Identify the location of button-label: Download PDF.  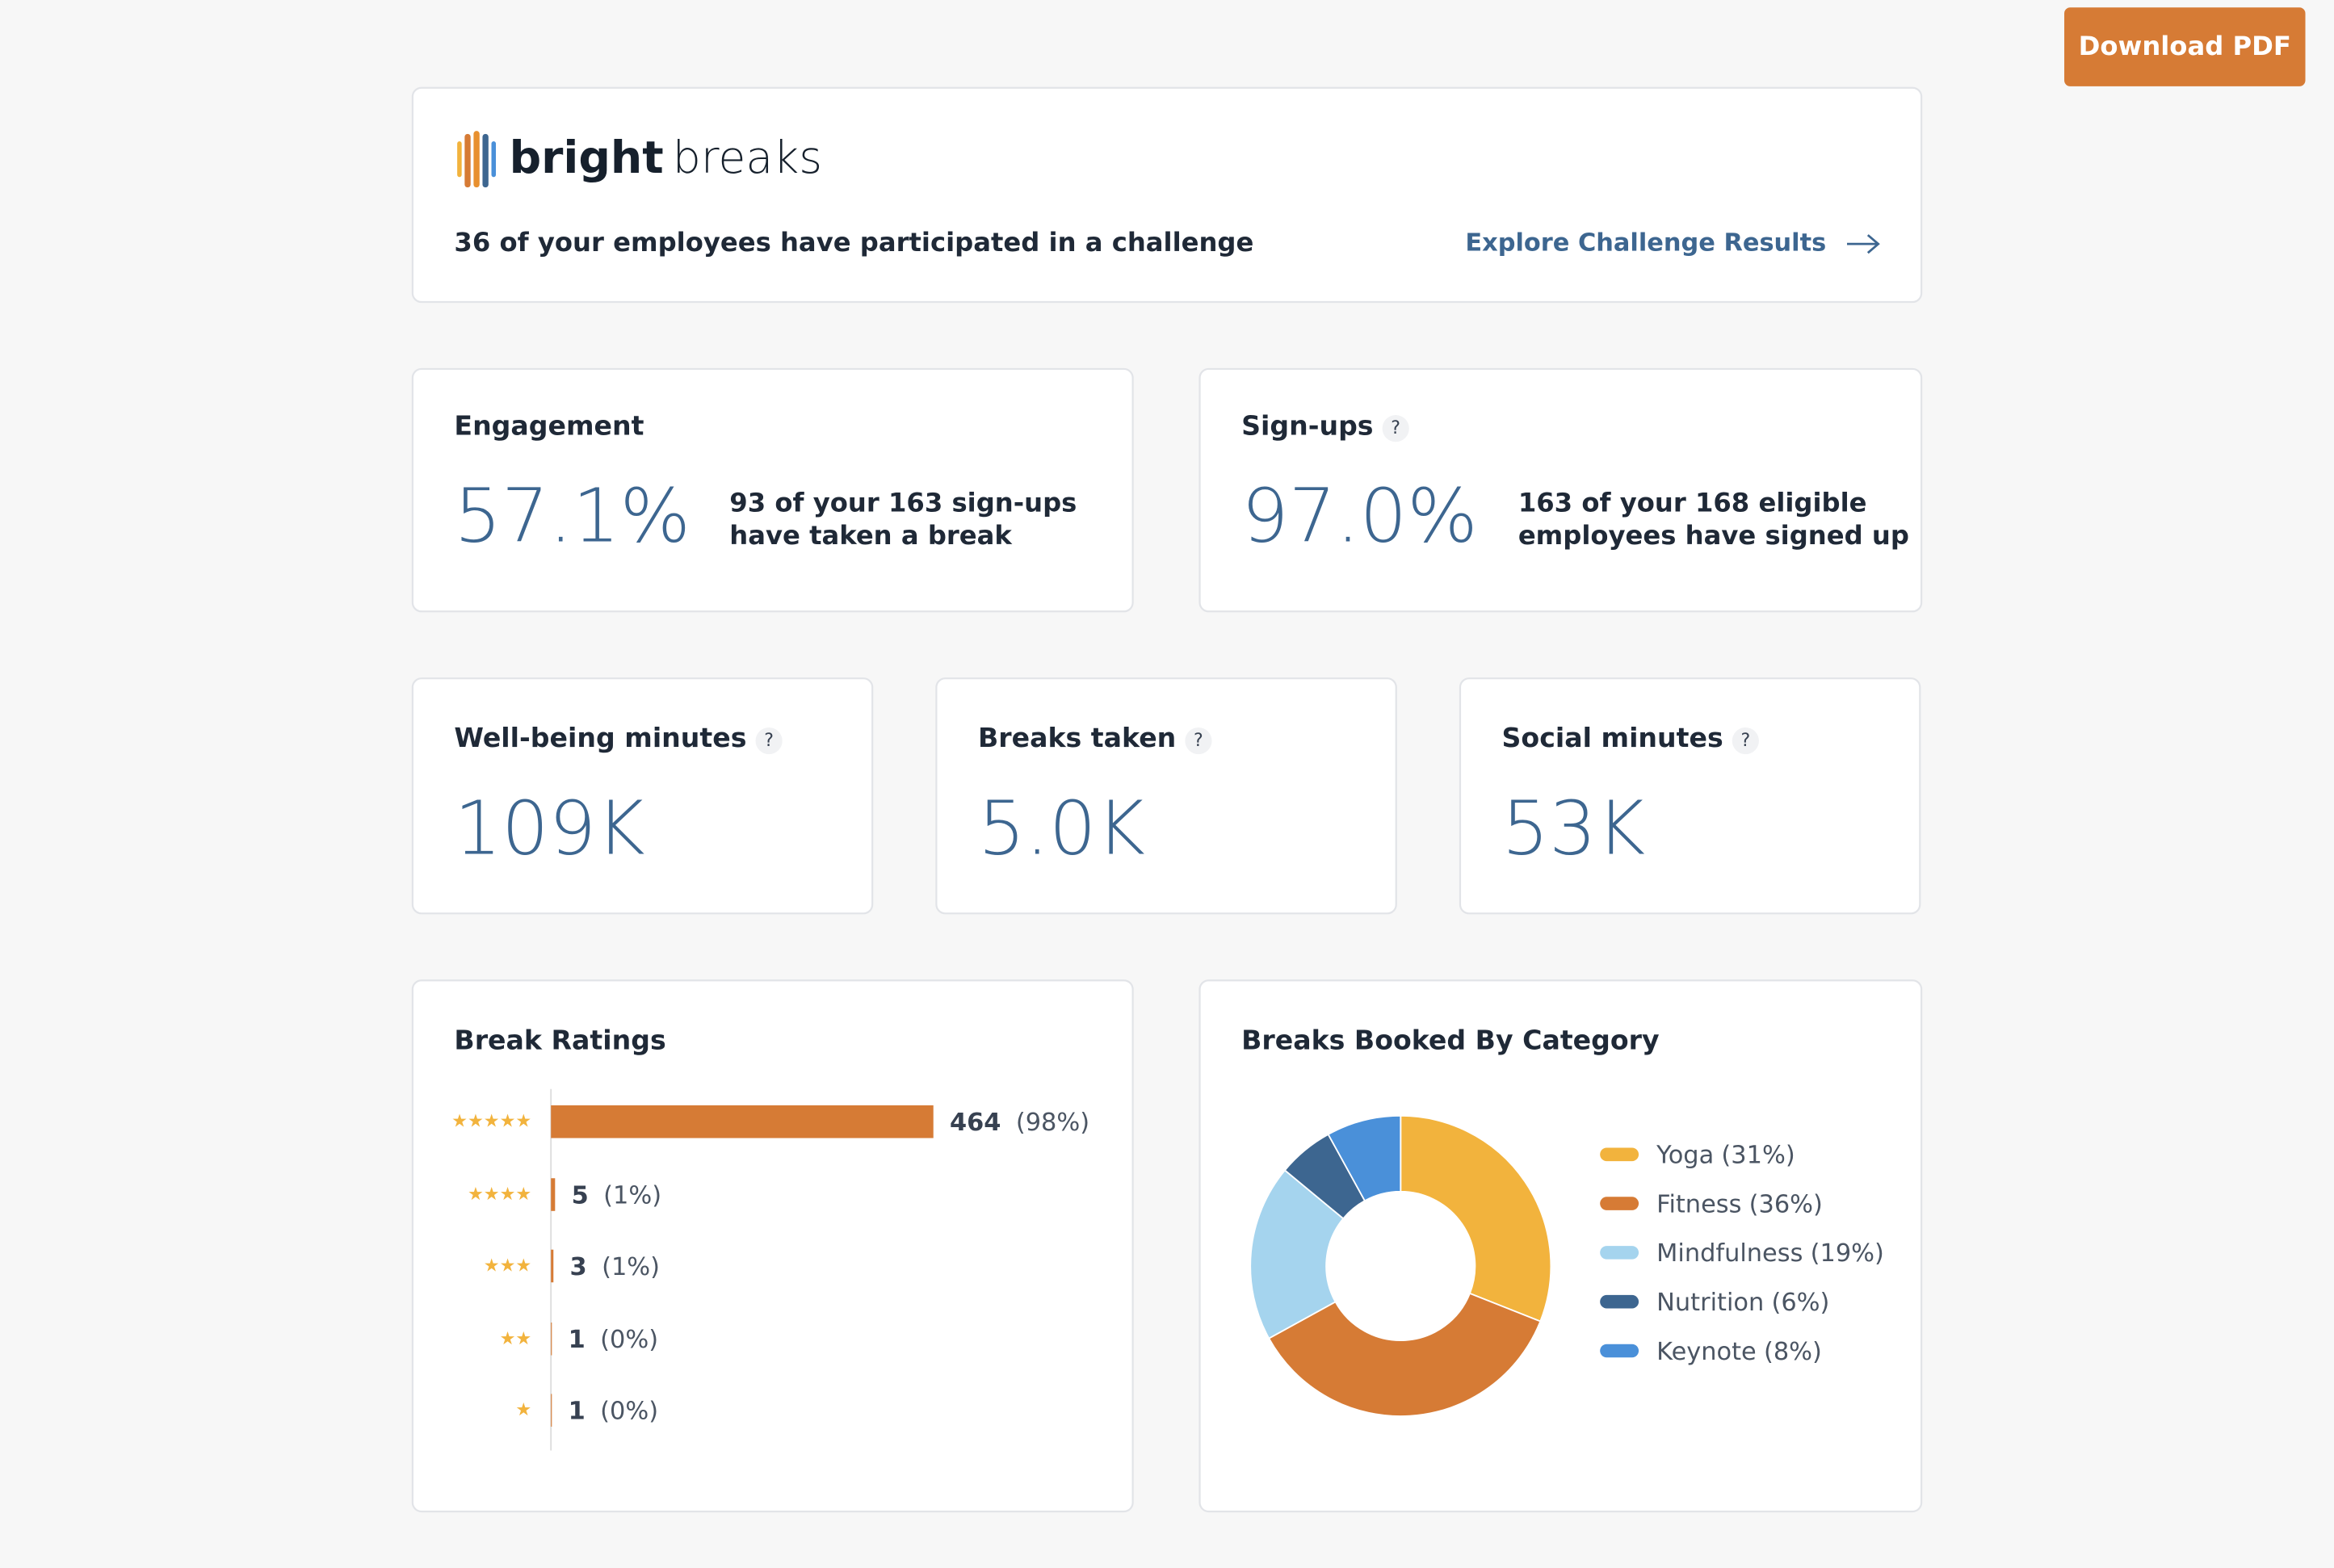
(2185, 46).